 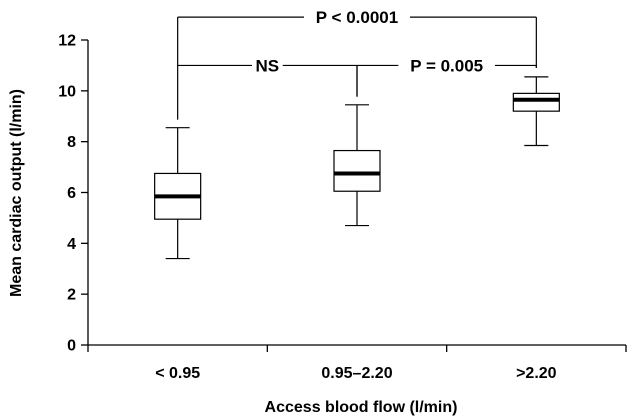 What do you see at coordinates (71, 346) in the screenshot?
I see `y-tick-label: 0` at bounding box center [71, 346].